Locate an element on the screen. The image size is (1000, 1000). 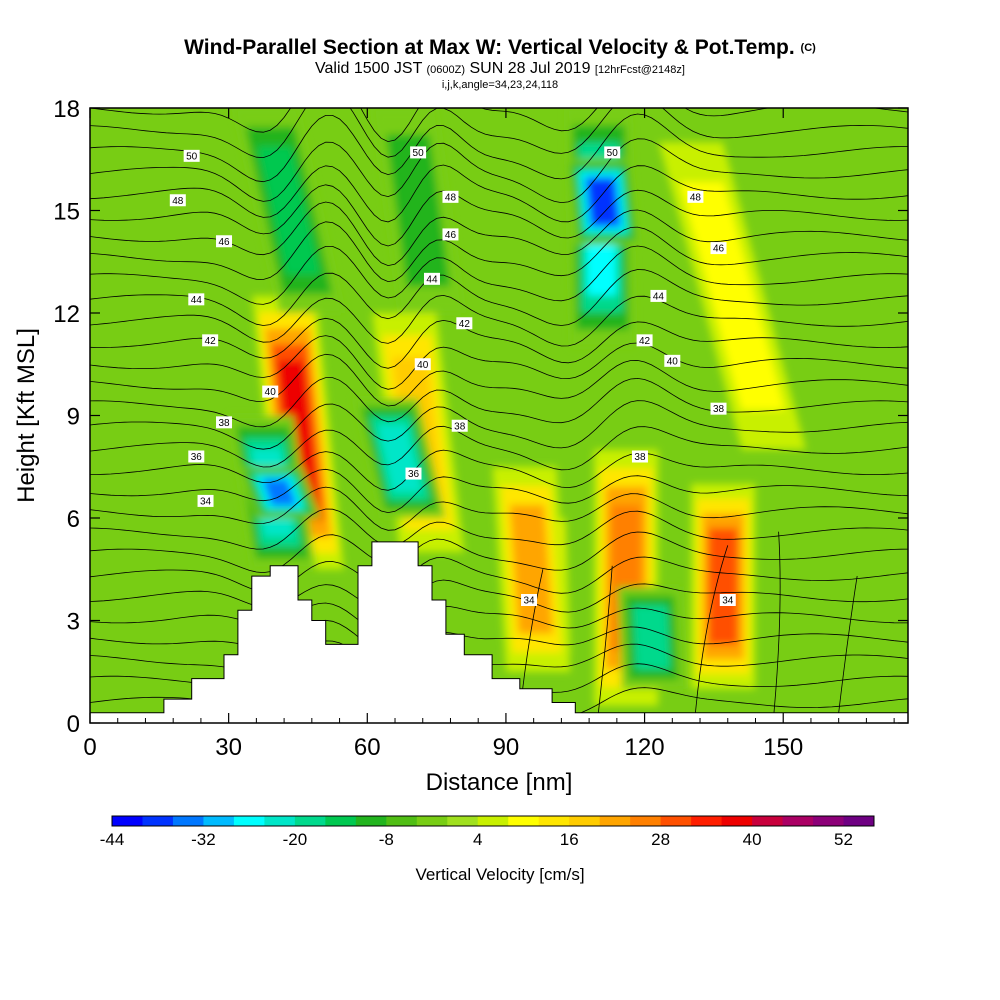
valid-prefix: Valid 1500 JST is located at coordinates (369, 68).